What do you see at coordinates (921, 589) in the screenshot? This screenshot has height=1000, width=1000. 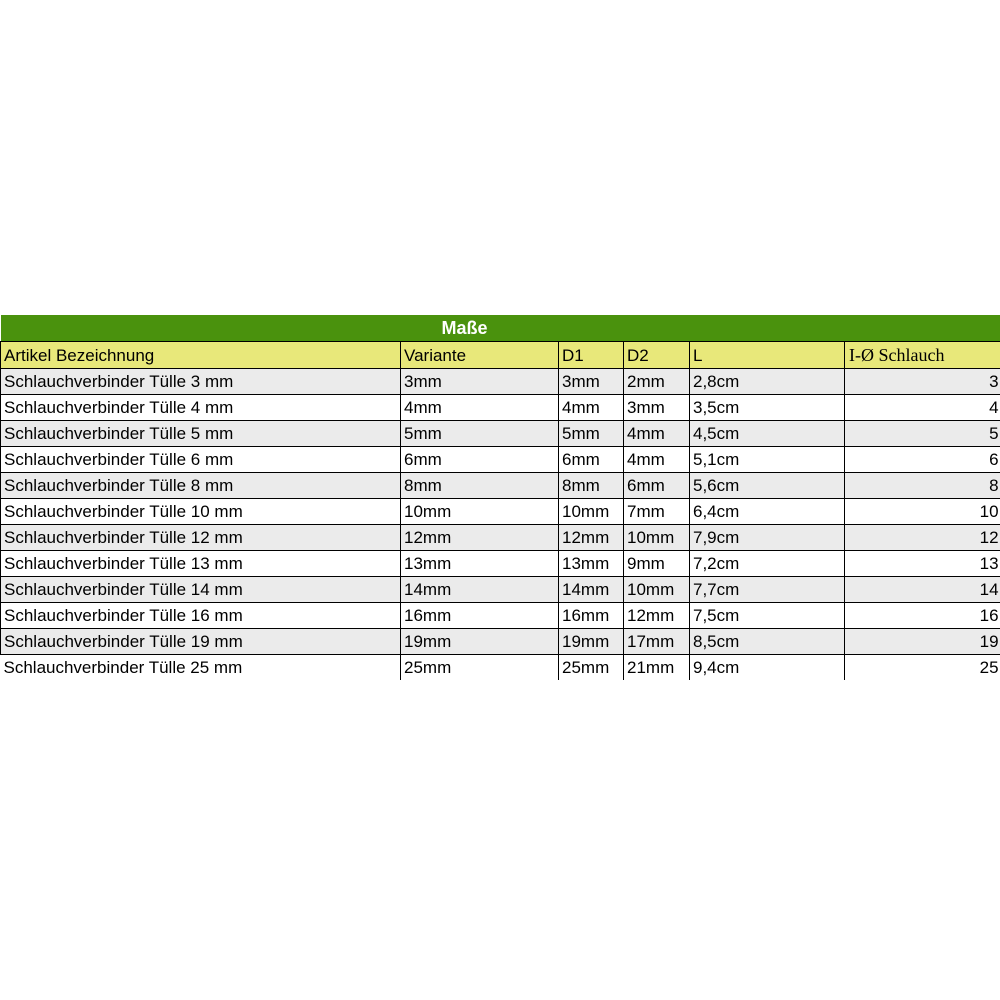 I see `table-cell-i-schlauch: 14` at bounding box center [921, 589].